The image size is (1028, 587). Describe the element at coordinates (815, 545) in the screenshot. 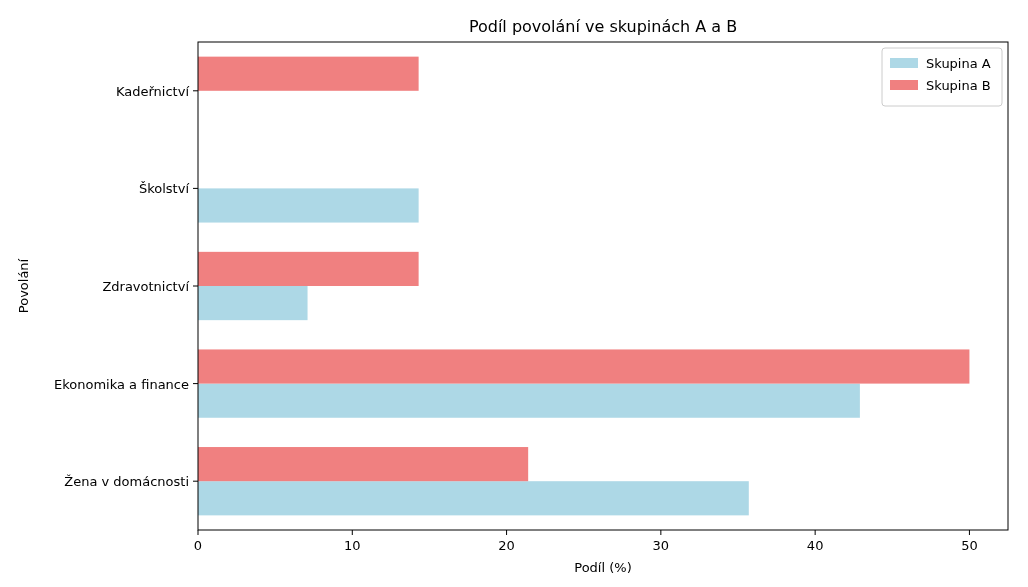

I see `x-tick-label: 40` at that location.